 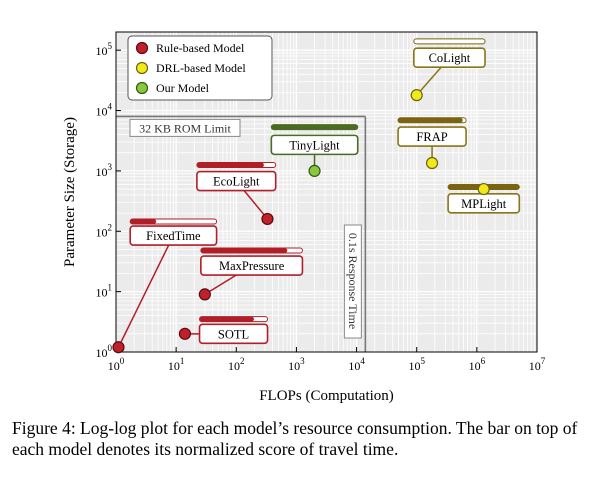 I want to click on connector-fixedtime, so click(x=146, y=291).